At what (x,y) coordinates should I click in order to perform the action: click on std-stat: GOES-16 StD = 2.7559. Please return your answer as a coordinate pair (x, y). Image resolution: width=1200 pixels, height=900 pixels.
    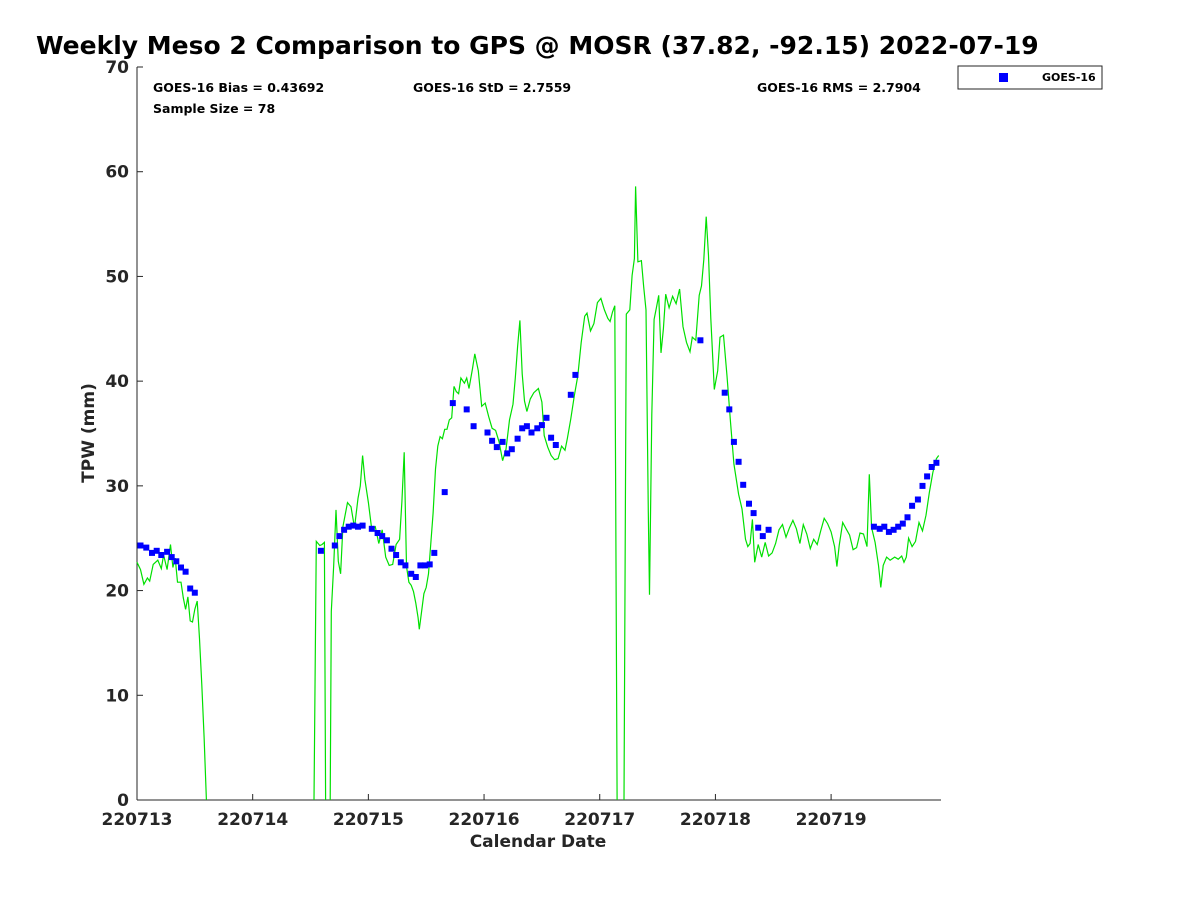
    Looking at the image, I should click on (492, 87).